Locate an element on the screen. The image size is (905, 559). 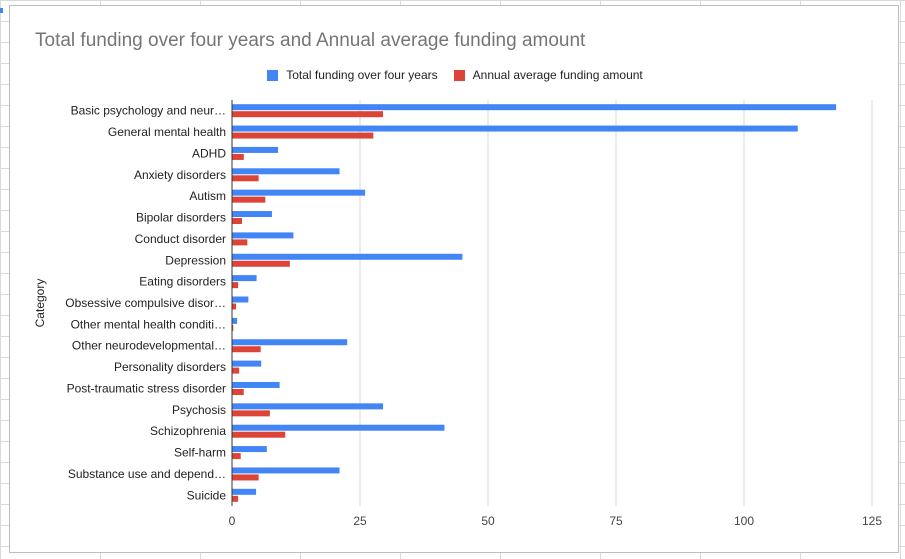
legend-swatch-total is located at coordinates (273, 75).